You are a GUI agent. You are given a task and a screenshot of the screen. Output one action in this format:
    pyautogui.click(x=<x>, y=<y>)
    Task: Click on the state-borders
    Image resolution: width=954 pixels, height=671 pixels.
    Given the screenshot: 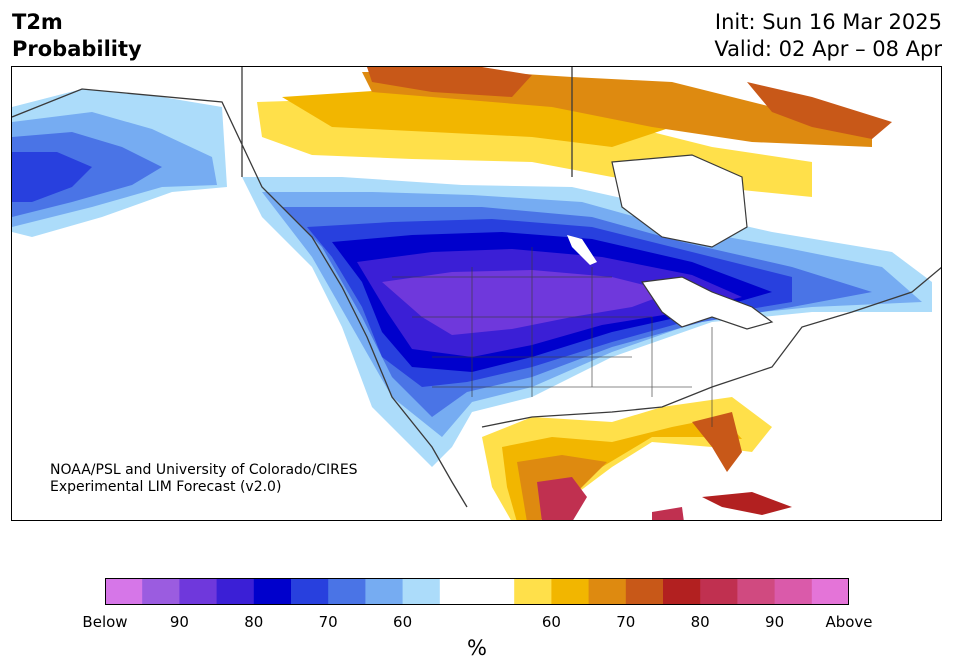 What is the action you would take?
    pyautogui.click(x=552, y=337)
    